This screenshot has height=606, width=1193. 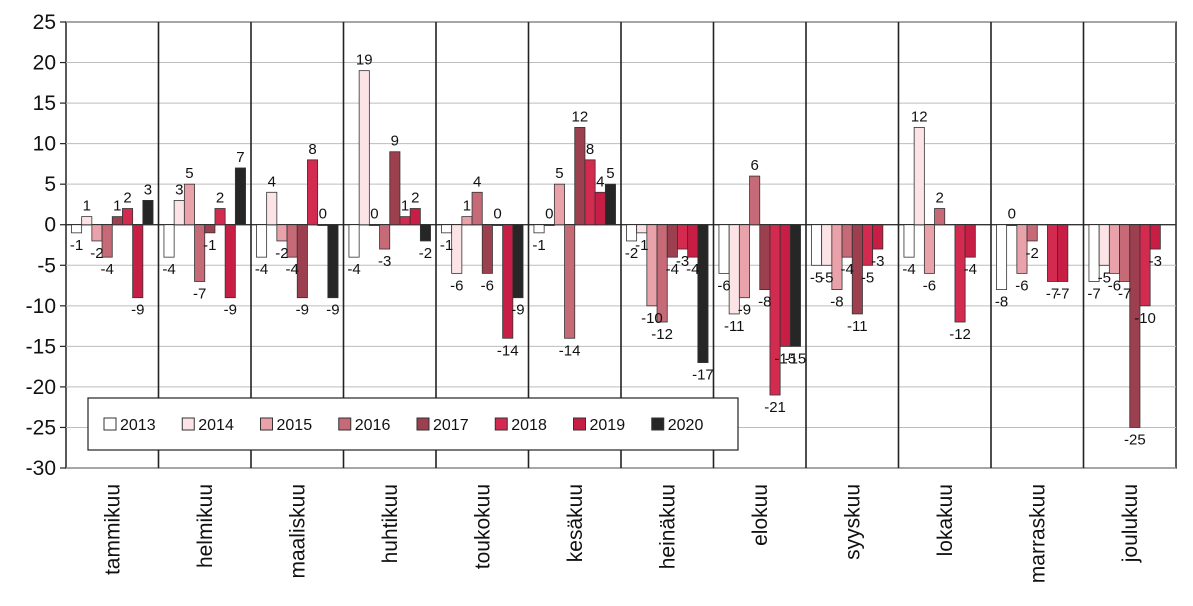 I want to click on bar-2013-kesäkuu, so click(x=539, y=229).